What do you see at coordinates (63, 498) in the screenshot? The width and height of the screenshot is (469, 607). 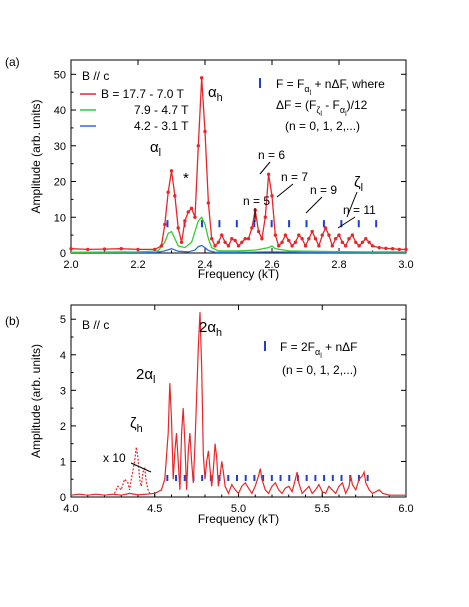 I see `y-tick-label-b: 0` at bounding box center [63, 498].